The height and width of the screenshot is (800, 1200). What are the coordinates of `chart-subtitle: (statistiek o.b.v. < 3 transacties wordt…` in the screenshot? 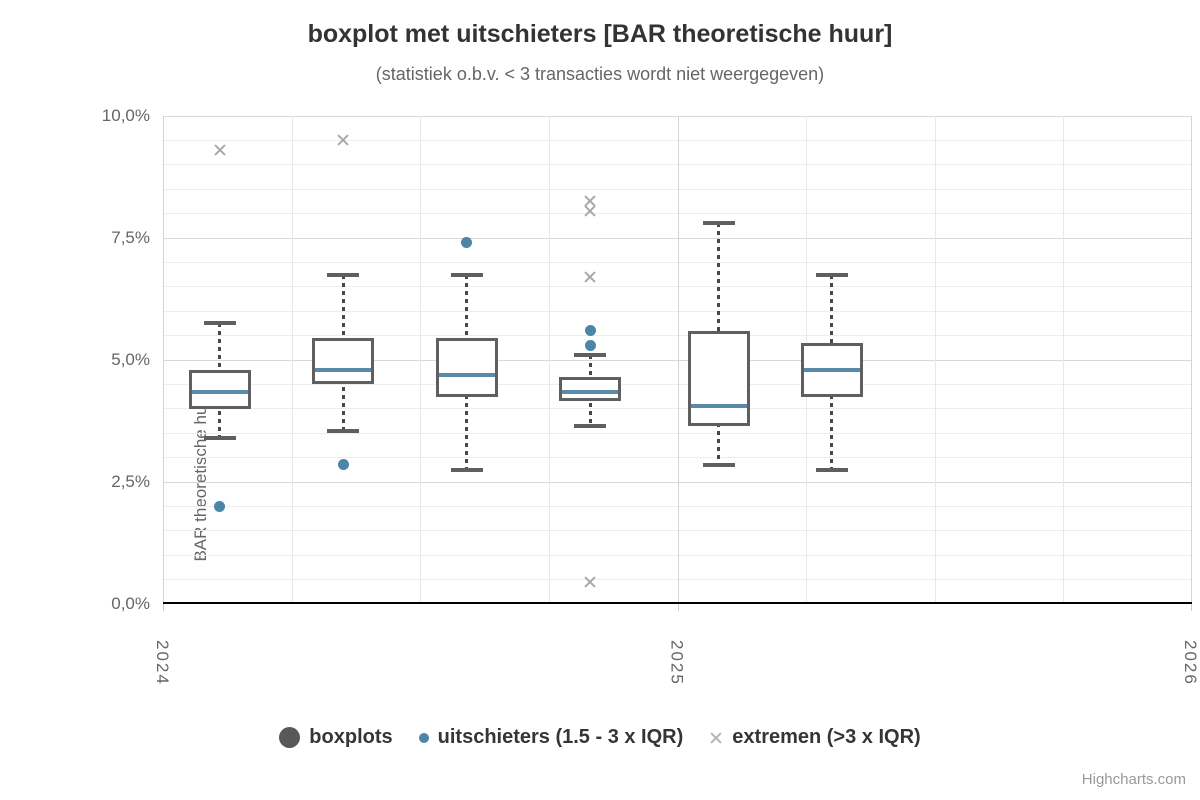 It's located at (600, 74).